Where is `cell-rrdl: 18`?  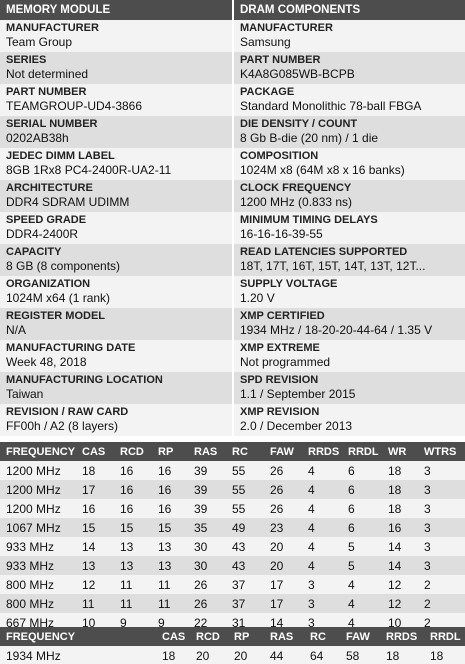 cell-rrdl: 18 is located at coordinates (444, 655).